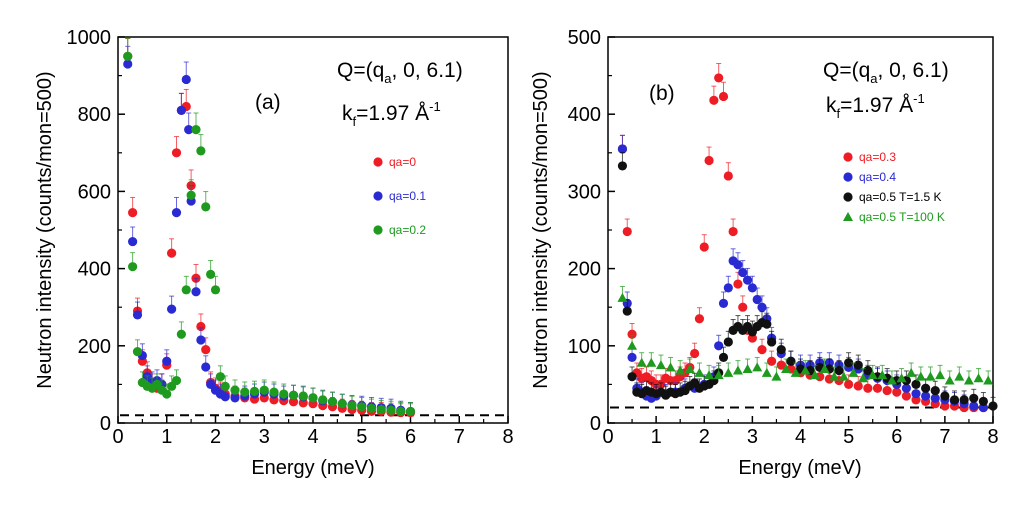 The height and width of the screenshot is (513, 1031). I want to click on panel-b-x-tick-label: 0, so click(607, 437).